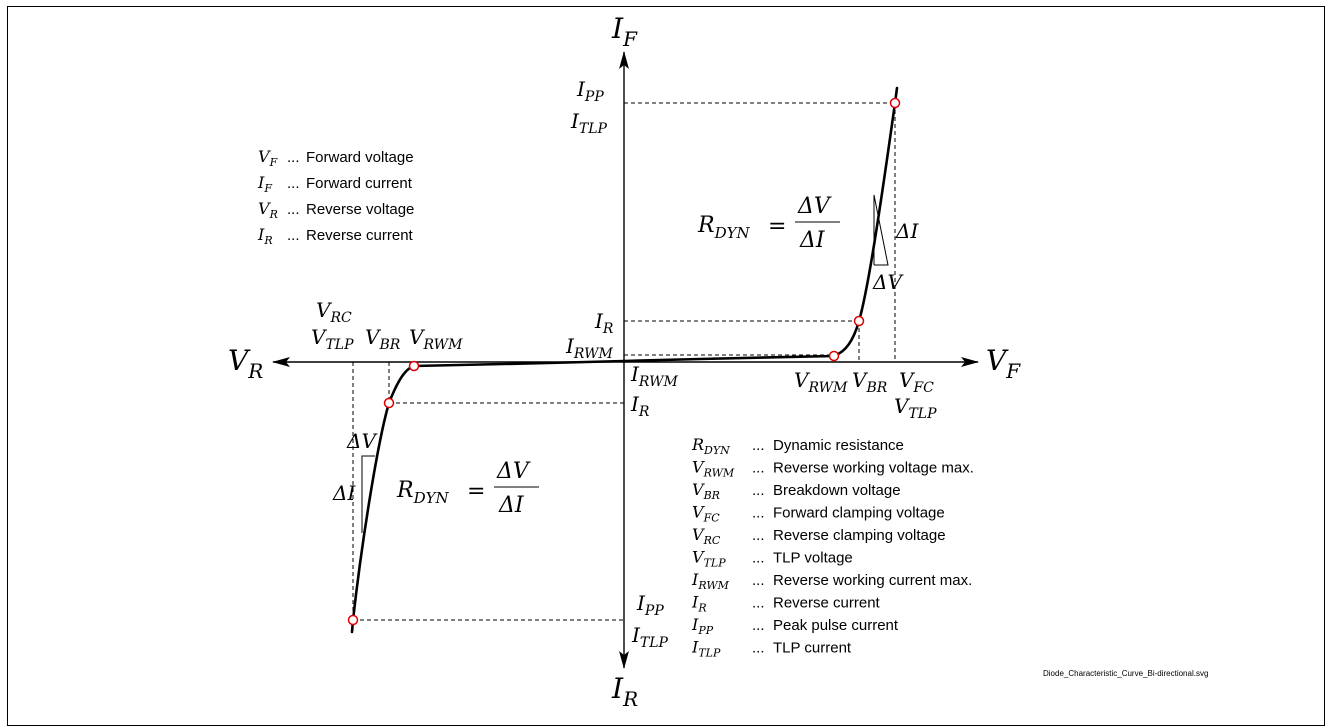 The image size is (1332, 726). I want to click on label-ir-forward: IR, so click(604, 323).